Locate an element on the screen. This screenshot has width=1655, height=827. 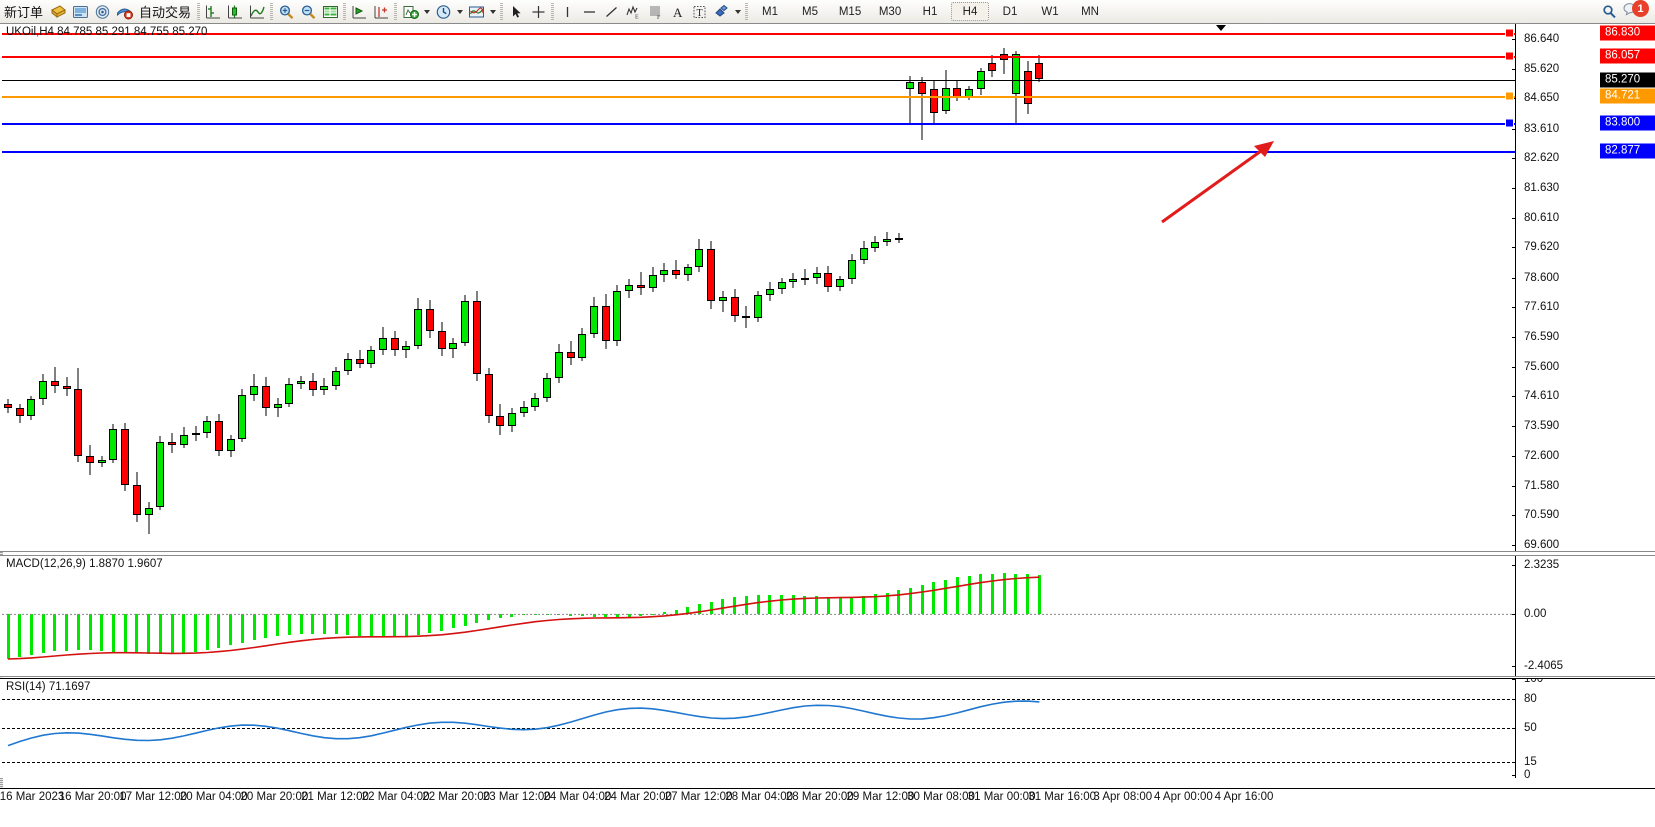
zoom-out-icon is located at coordinates (308, 11).